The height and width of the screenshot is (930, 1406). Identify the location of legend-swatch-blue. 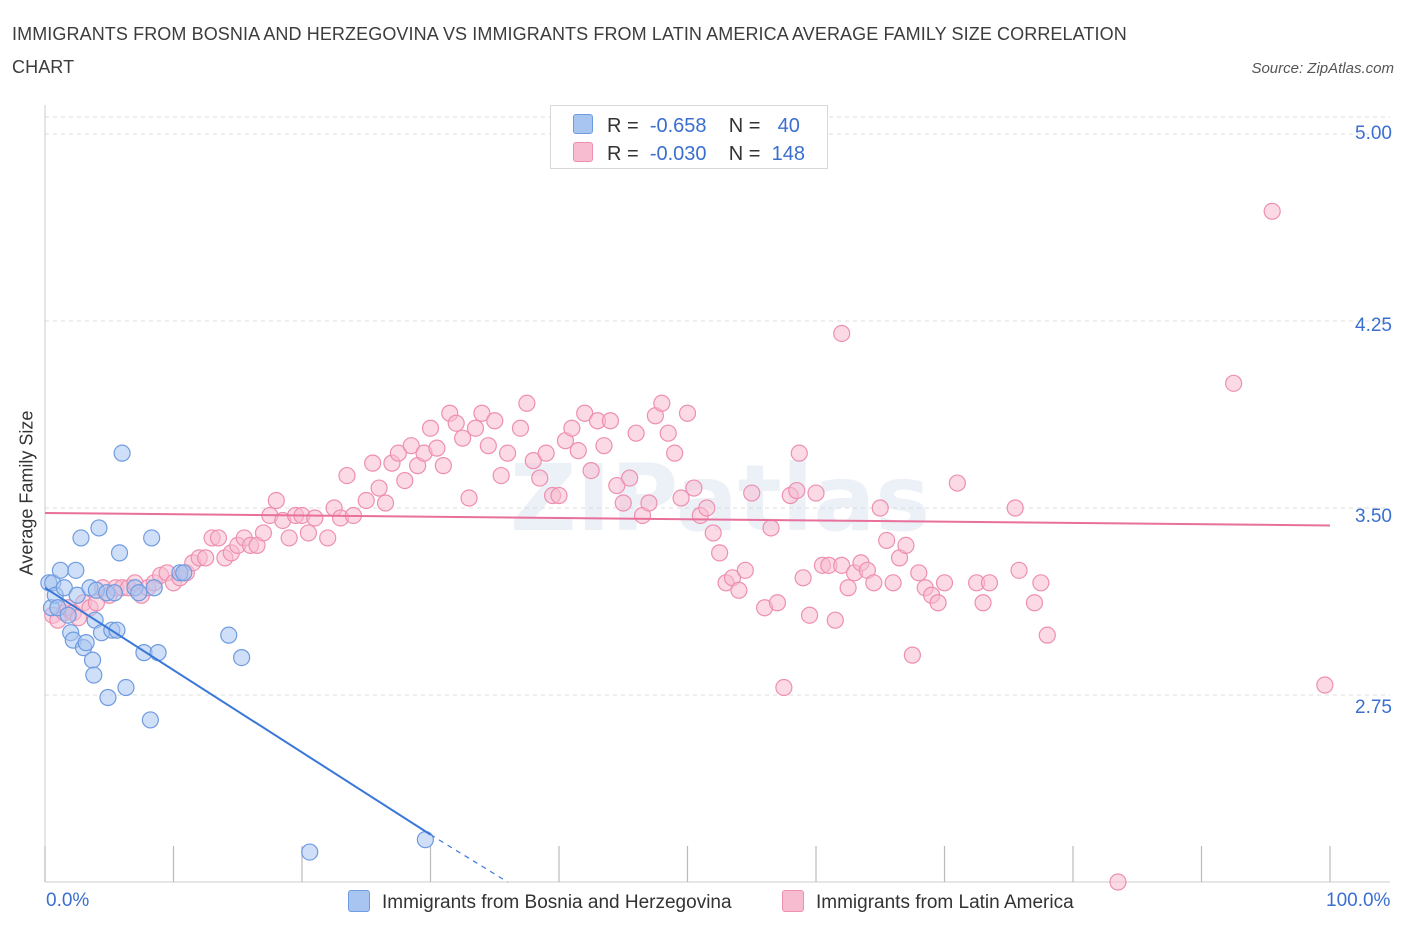
(583, 124).